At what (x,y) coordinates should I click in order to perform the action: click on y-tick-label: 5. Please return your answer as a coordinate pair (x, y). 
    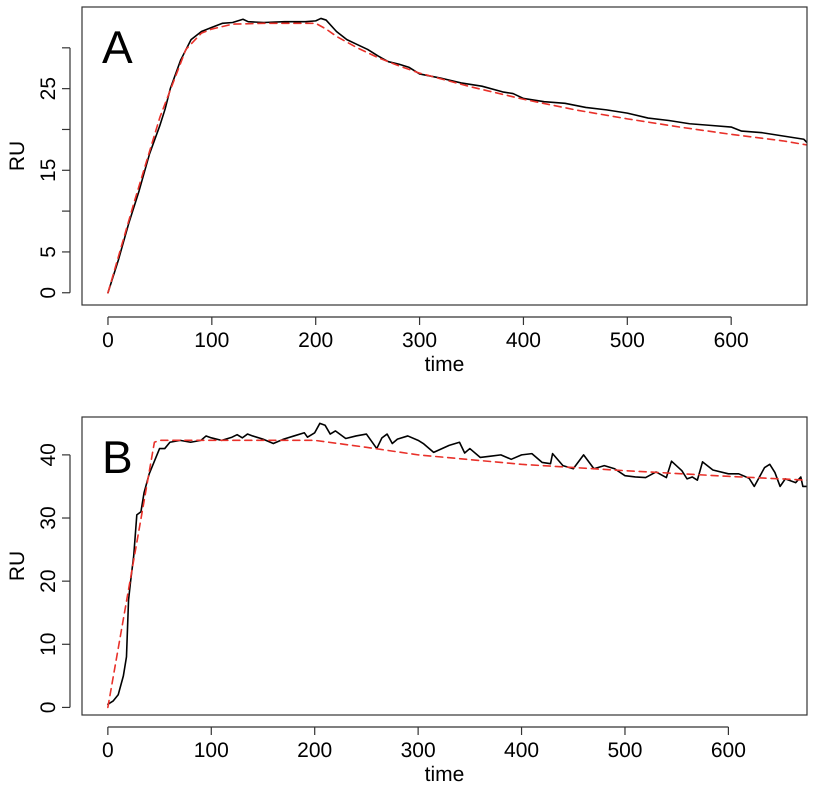
    Looking at the image, I should click on (48, 252).